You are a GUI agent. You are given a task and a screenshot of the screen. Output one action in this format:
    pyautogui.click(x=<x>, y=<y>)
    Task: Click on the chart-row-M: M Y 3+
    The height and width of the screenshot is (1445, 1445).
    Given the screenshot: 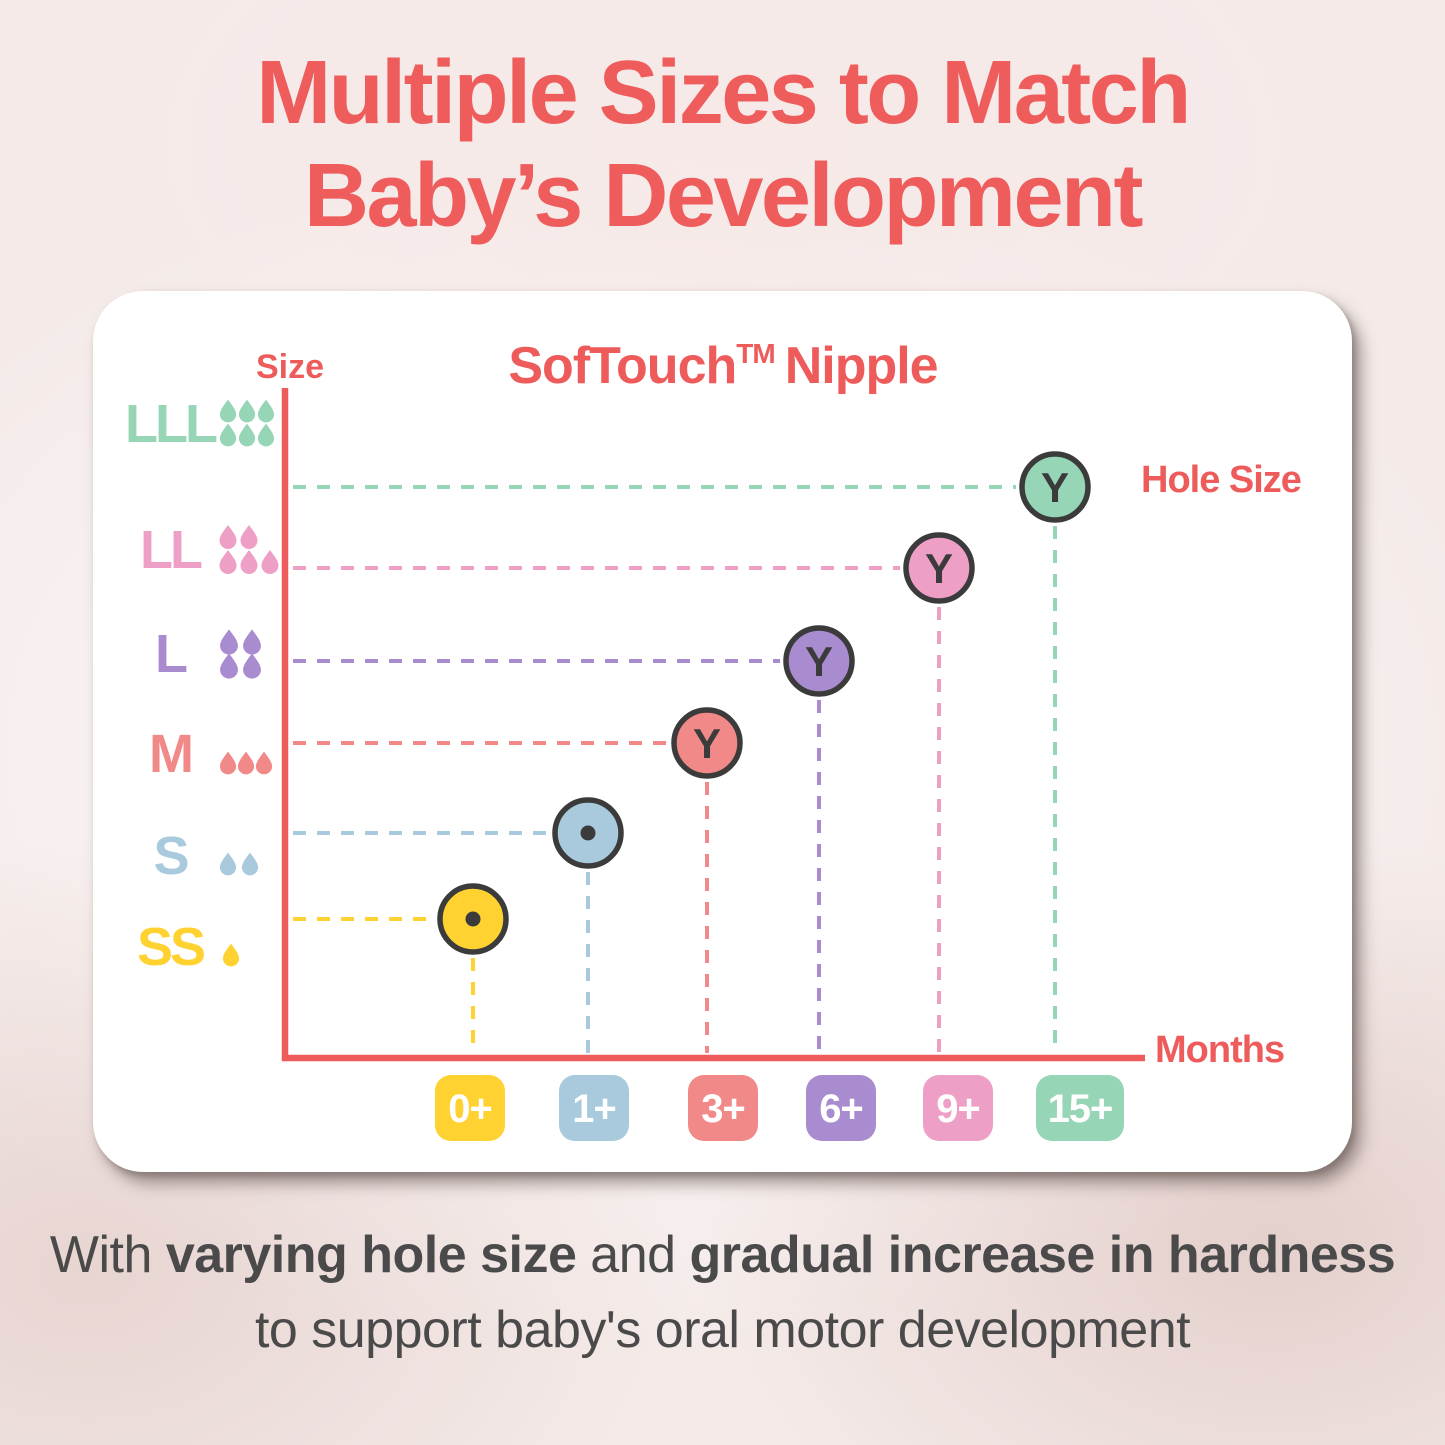 What is the action you would take?
    pyautogui.click(x=453, y=924)
    